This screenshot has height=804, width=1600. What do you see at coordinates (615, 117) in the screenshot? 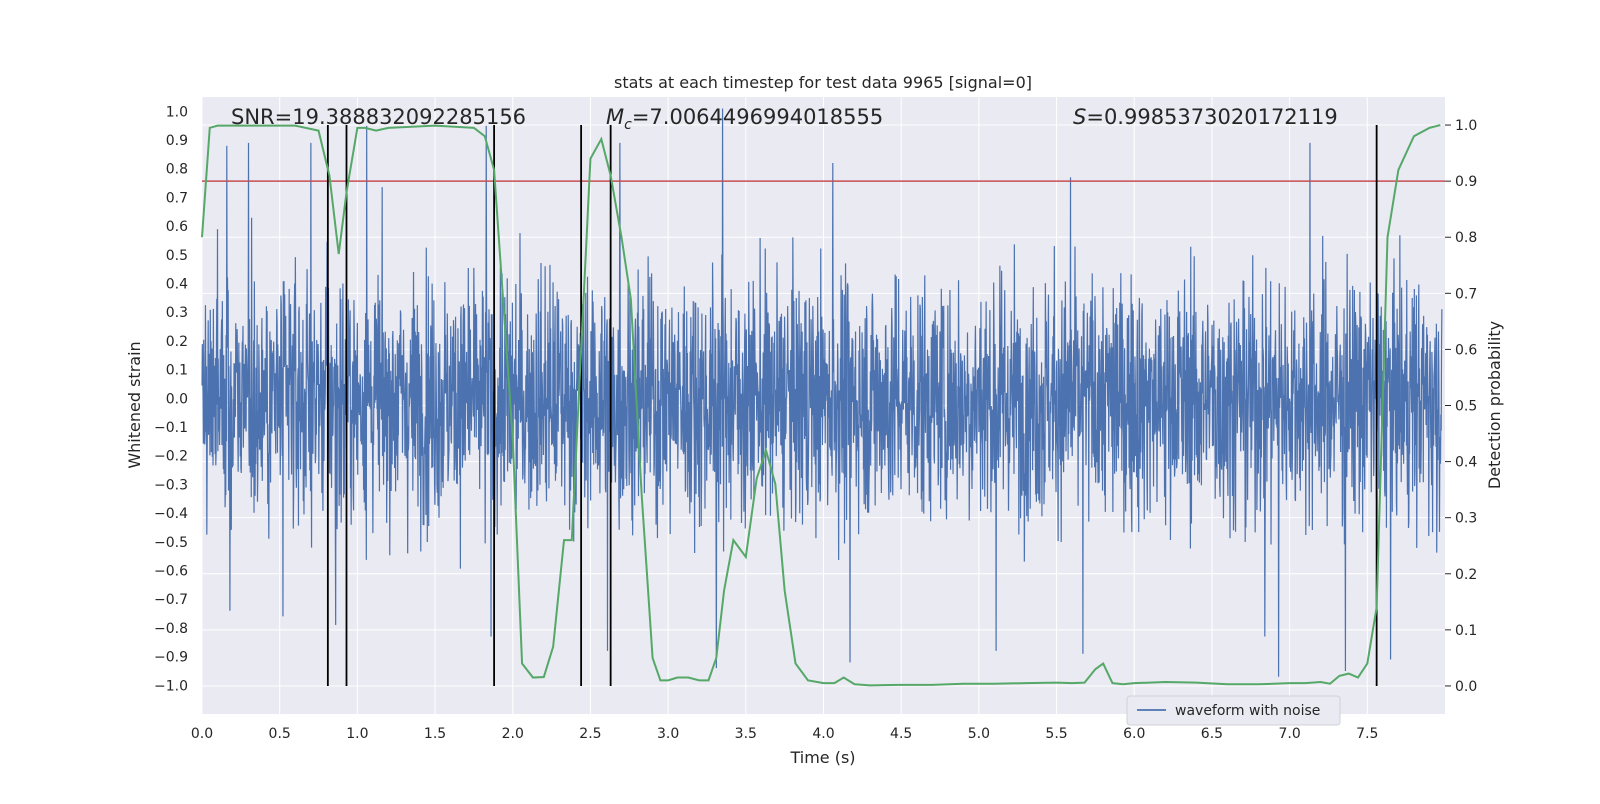
I see `chirp-mass-symbol: M` at bounding box center [615, 117].